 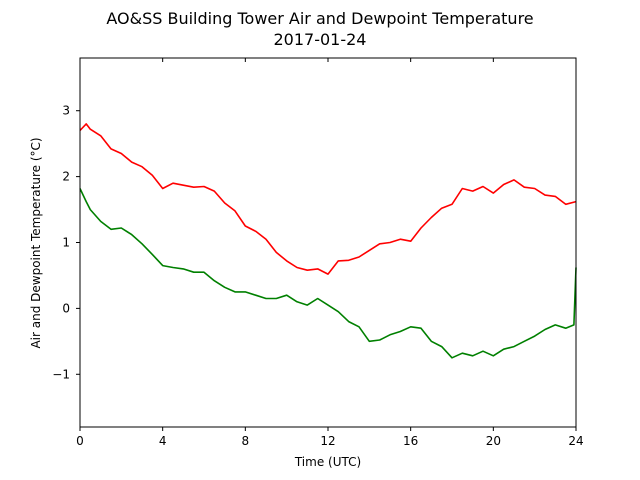 I want to click on y-axis-label: Air and Dewpoint Temperature (°C), so click(x=36, y=242).